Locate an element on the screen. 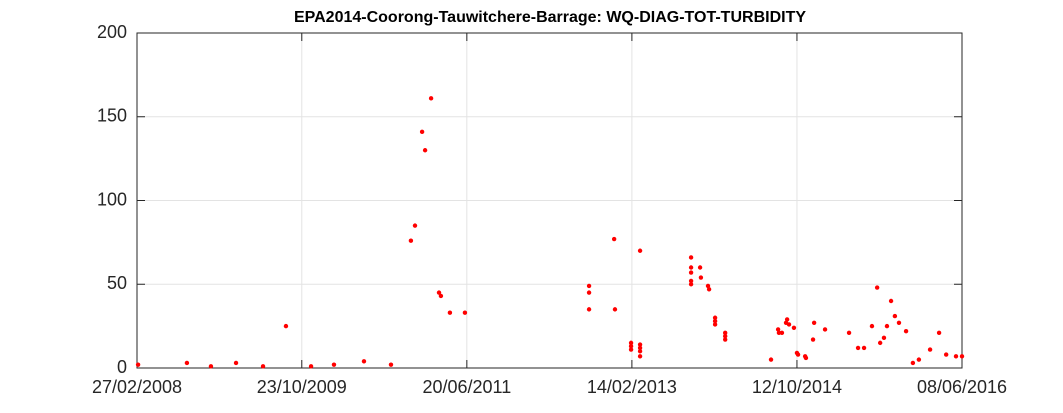 This screenshot has height=413, width=1063. x-tick-label: 23/10/2009 is located at coordinates (302, 387).